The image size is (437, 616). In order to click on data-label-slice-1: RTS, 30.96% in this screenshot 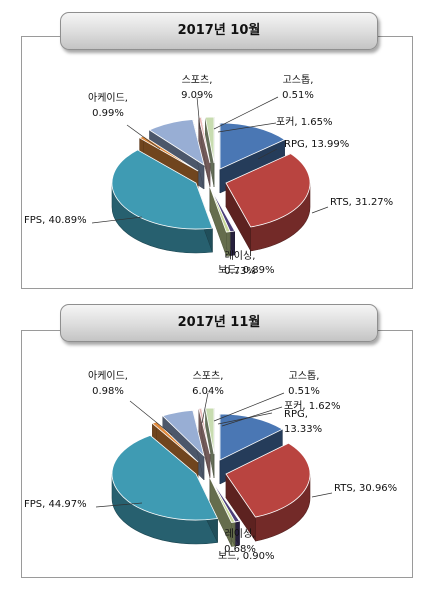, I will do `click(365, 488)`.